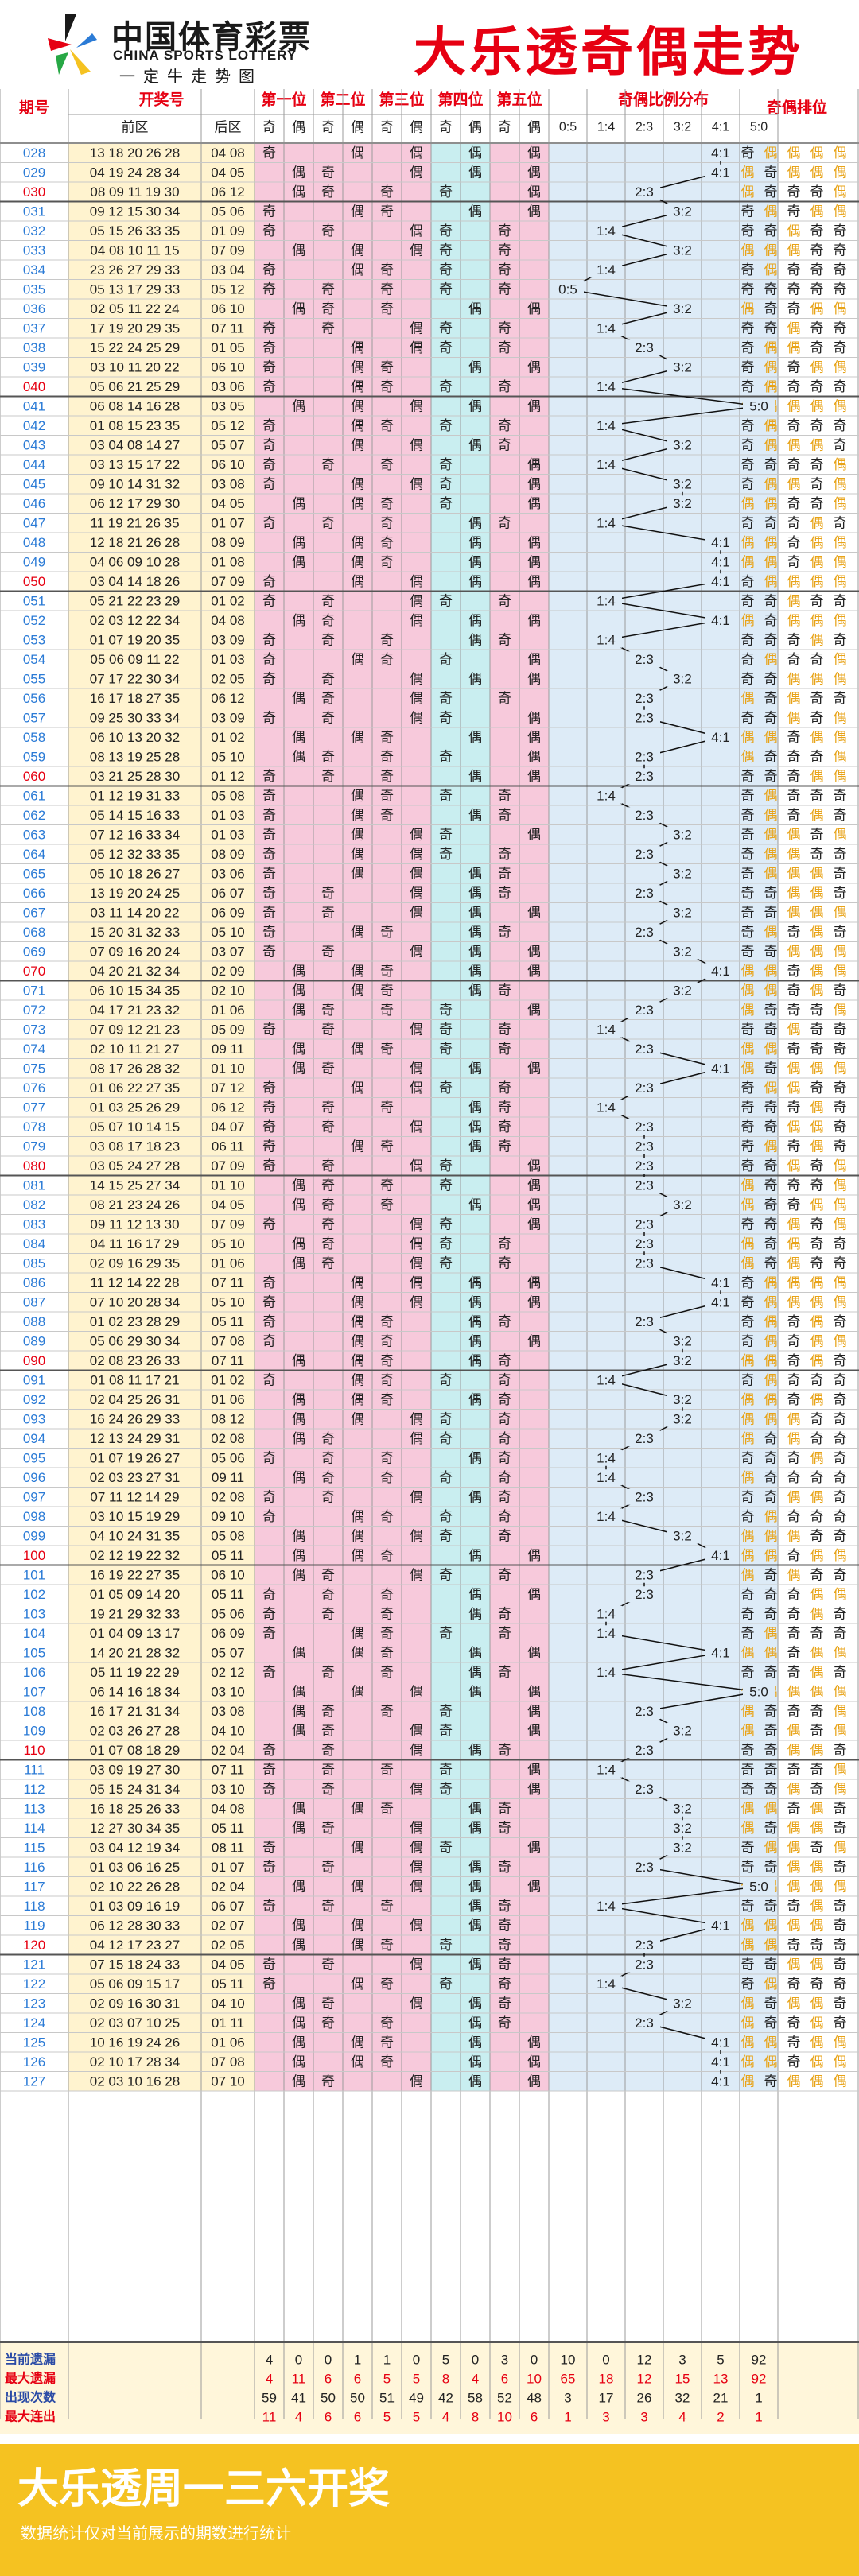 Image resolution: width=859 pixels, height=2576 pixels. I want to click on stats-even-value: 1, so click(357, 2360).